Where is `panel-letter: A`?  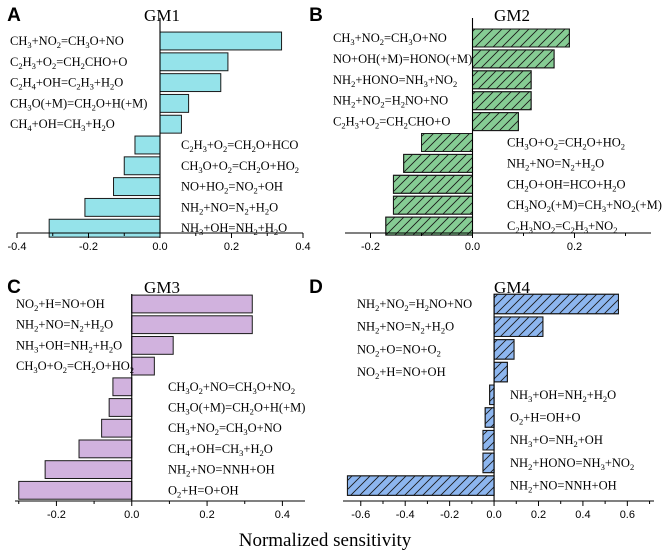
panel-letter: A is located at coordinates (14, 15).